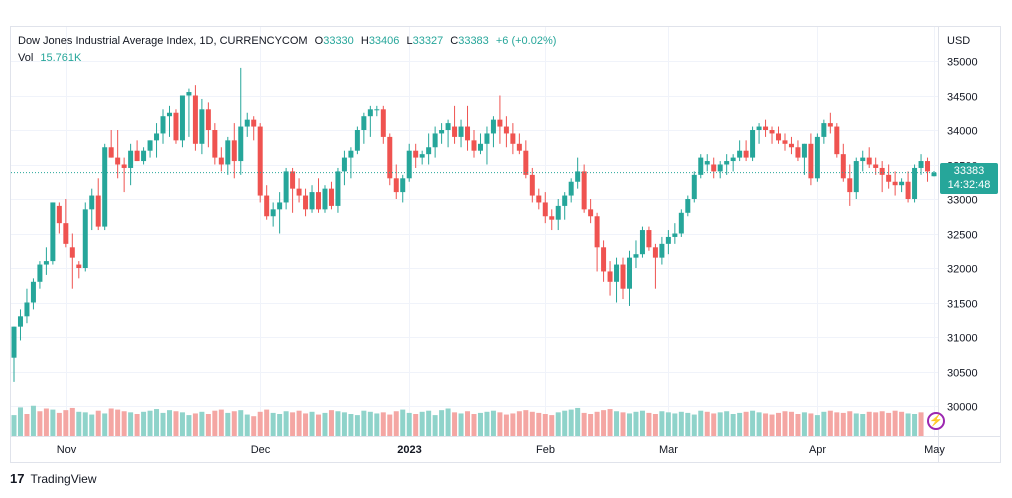 This screenshot has height=498, width=1012. What do you see at coordinates (364, 41) in the screenshot?
I see `high-label: H` at bounding box center [364, 41].